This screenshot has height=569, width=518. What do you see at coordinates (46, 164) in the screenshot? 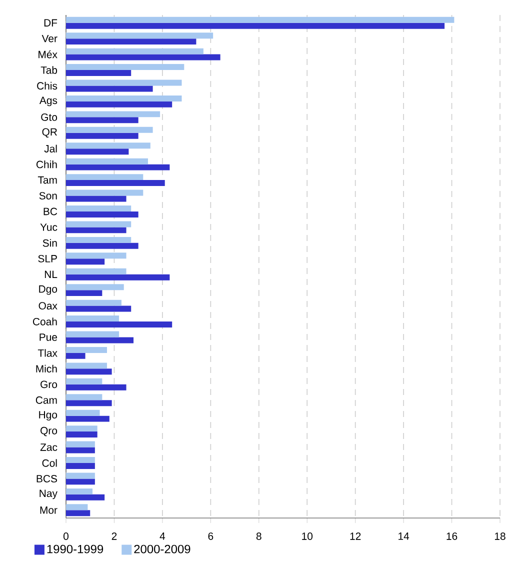
I see `y-tick-label: Chih` at bounding box center [46, 164].